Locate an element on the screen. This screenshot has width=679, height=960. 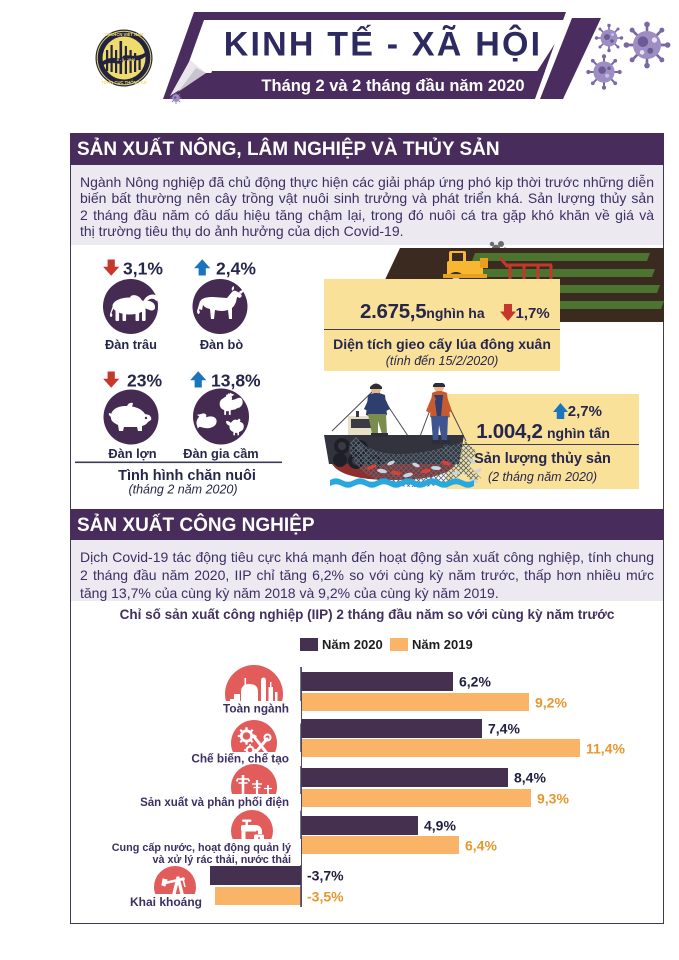
svg-text: Chế biến, chế tạo is located at coordinates (240, 759).